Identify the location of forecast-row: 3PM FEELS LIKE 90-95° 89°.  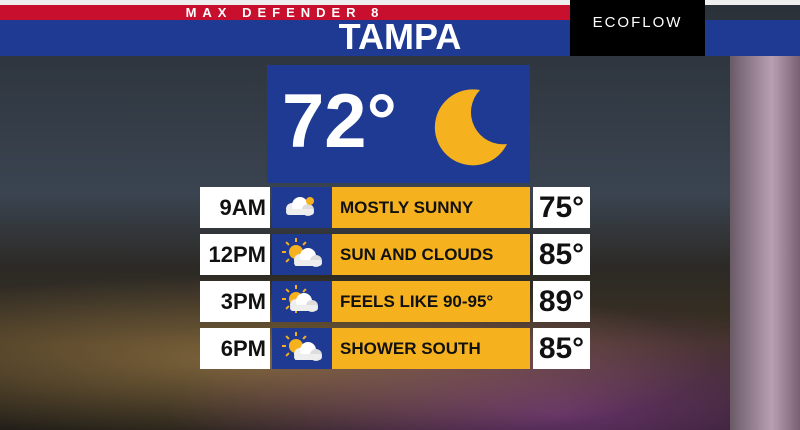
(395, 301).